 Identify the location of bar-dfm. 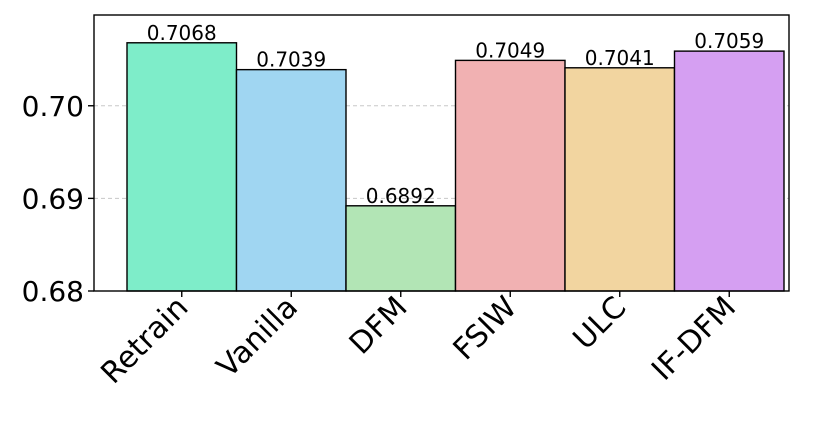
(401, 248).